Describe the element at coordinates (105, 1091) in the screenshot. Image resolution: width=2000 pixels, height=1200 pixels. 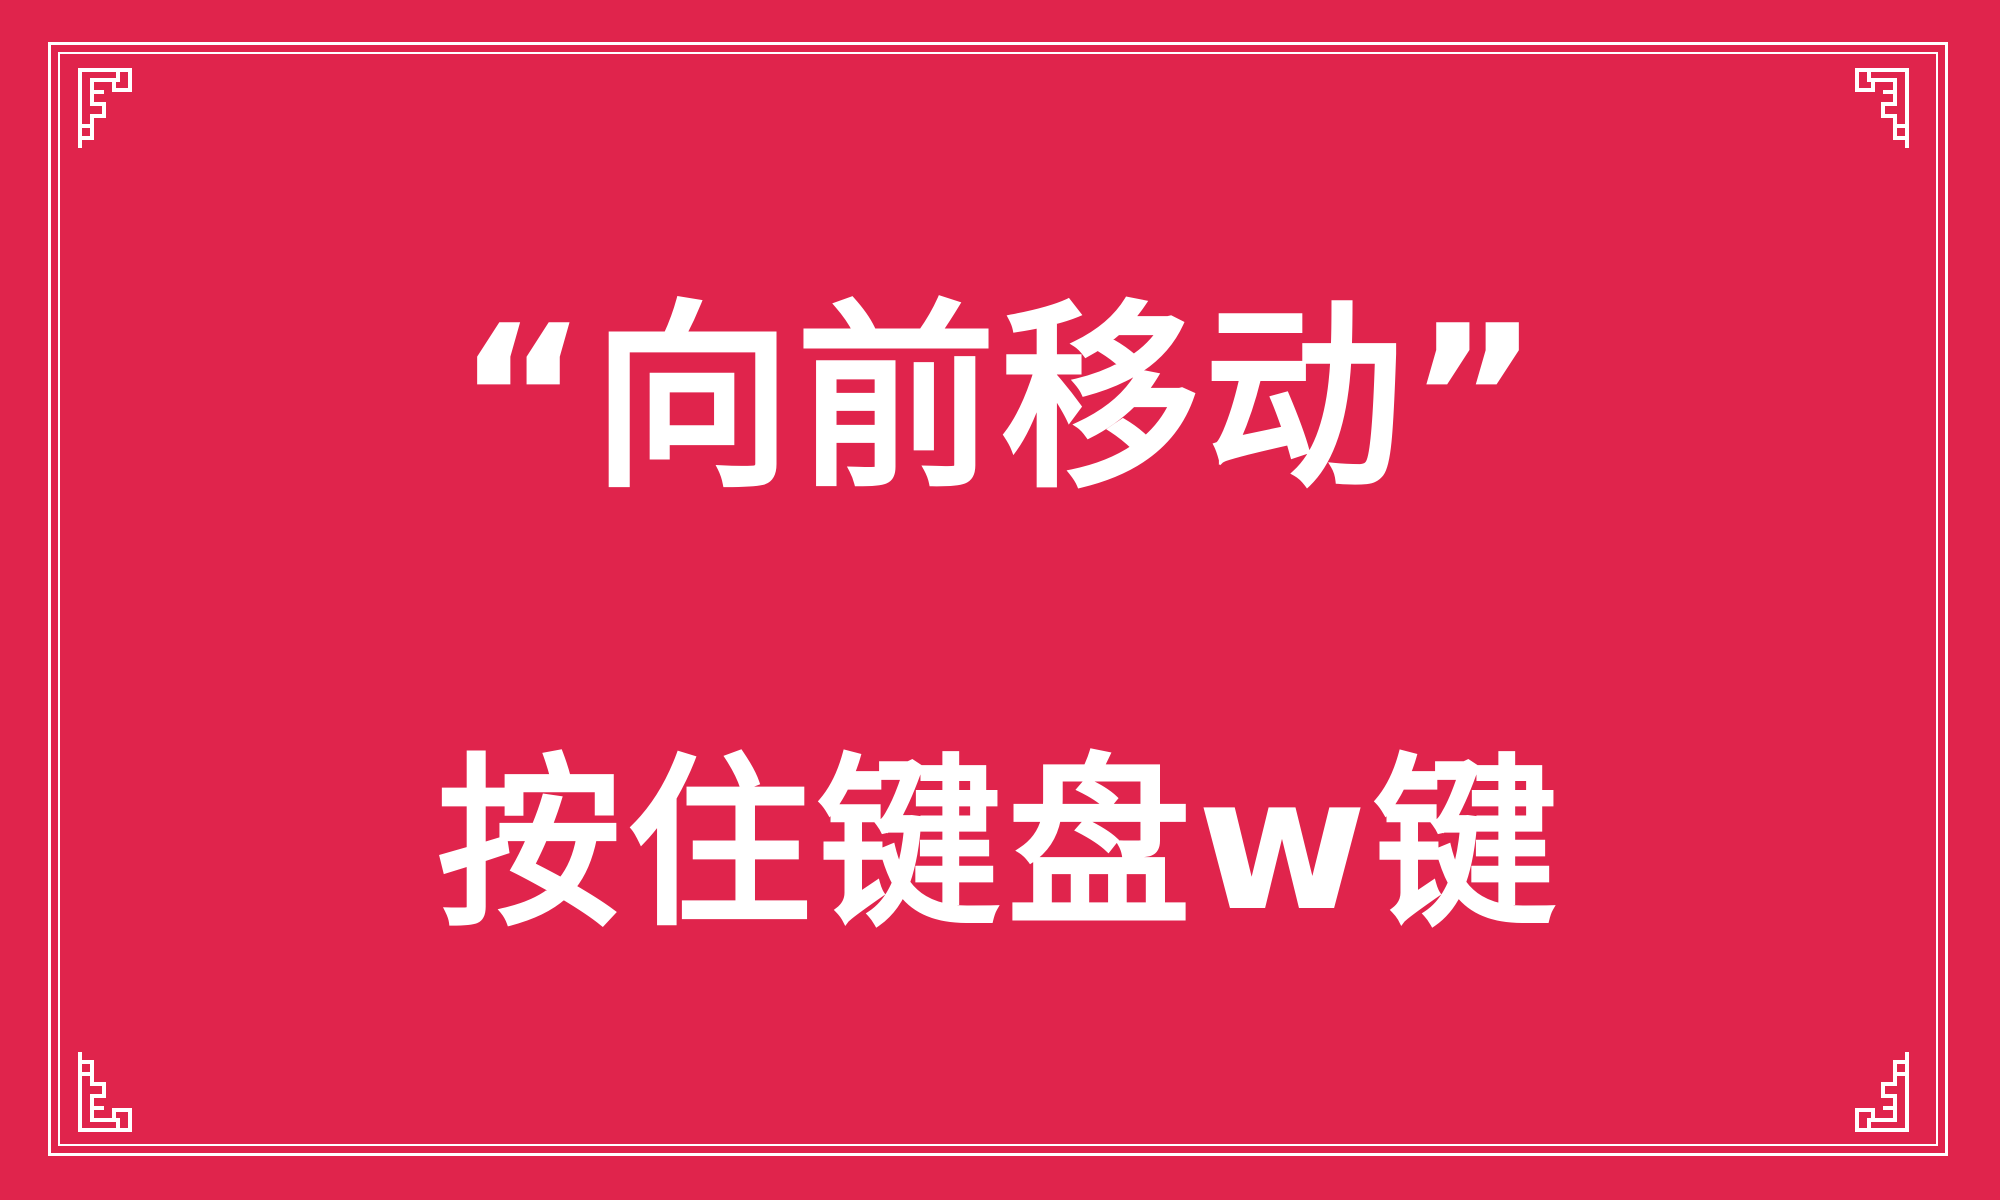
I see `corner-ornament-bottom-left-icon` at that location.